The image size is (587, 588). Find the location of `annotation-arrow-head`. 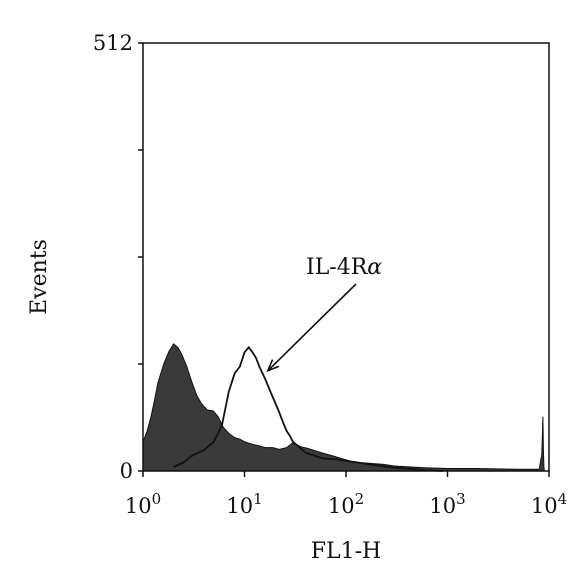

annotation-arrow-head is located at coordinates (273, 366).